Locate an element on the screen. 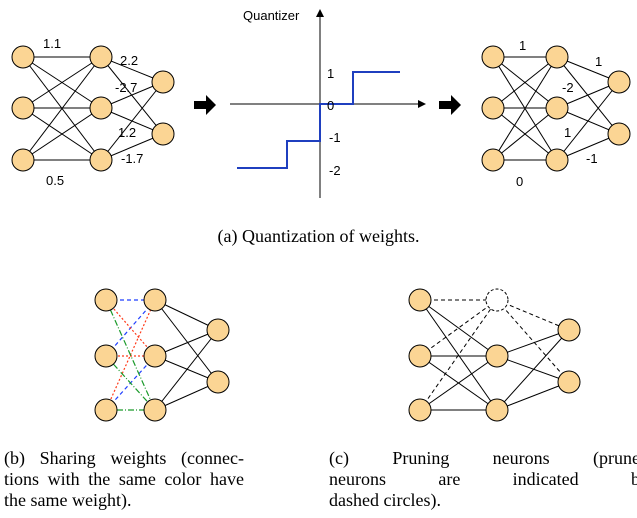  caption-c-line: dashed circles). is located at coordinates (385, 500).